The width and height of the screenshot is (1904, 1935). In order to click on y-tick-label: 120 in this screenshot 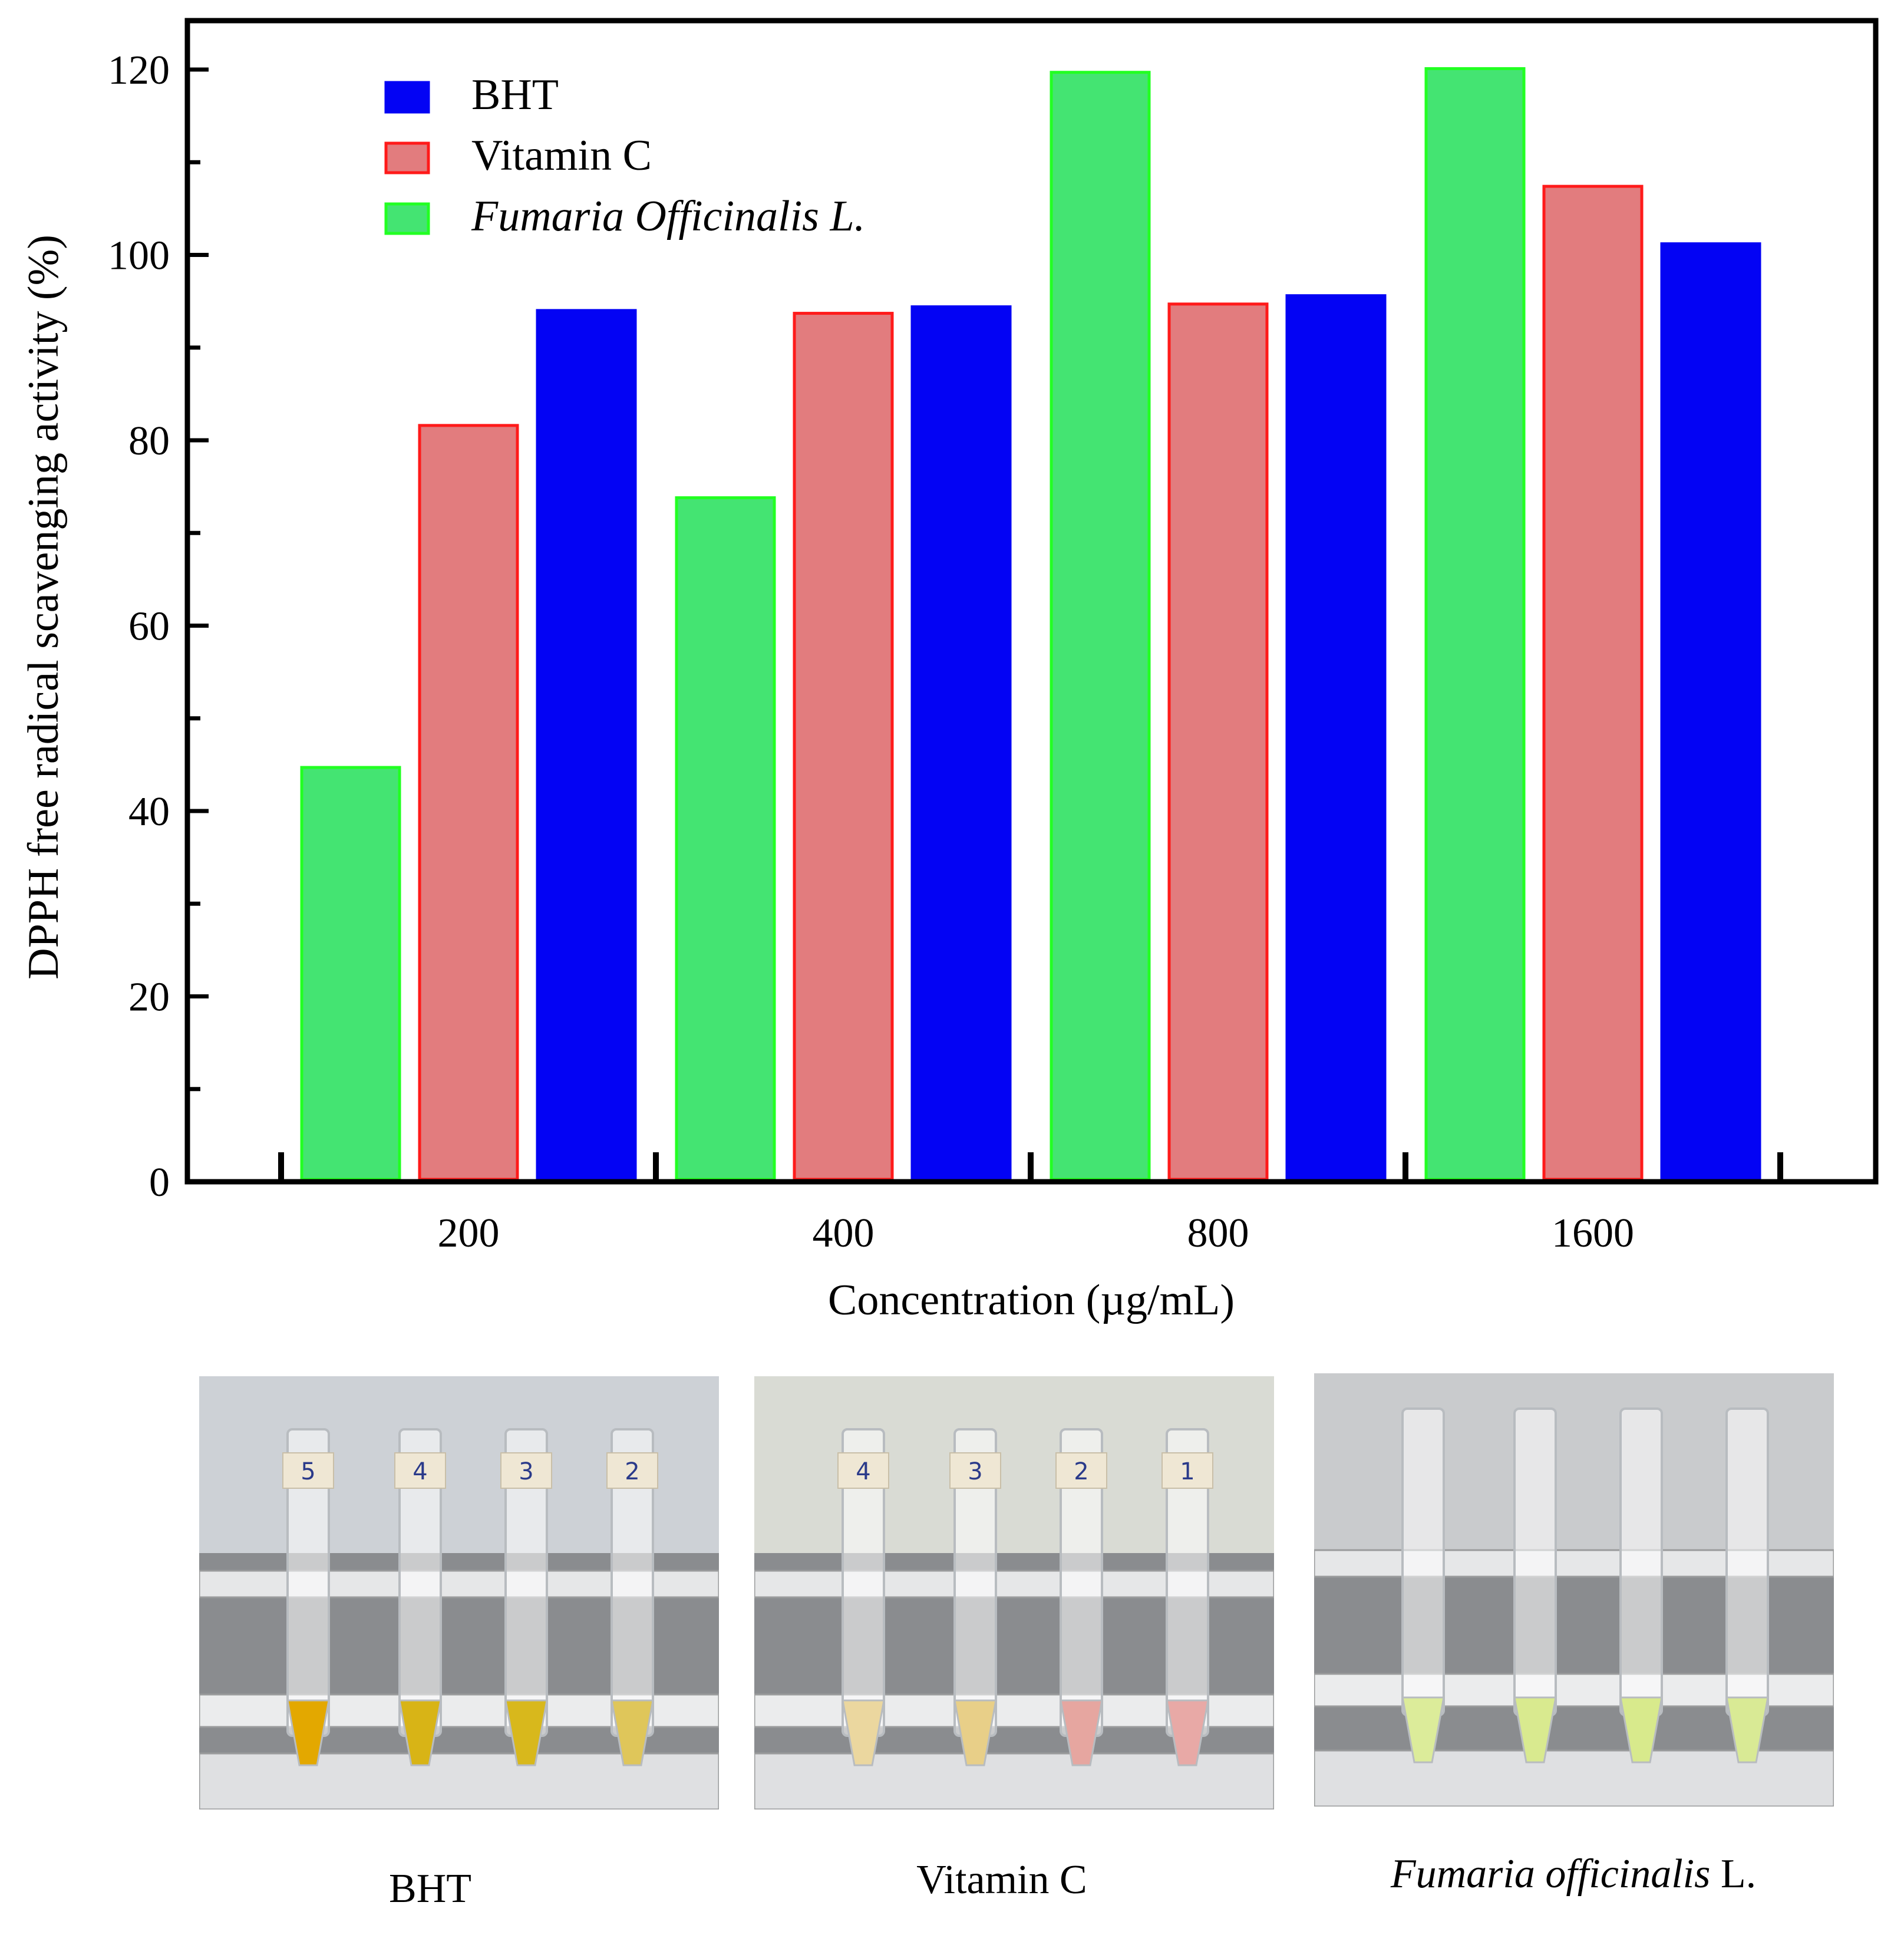, I will do `click(139, 70)`.